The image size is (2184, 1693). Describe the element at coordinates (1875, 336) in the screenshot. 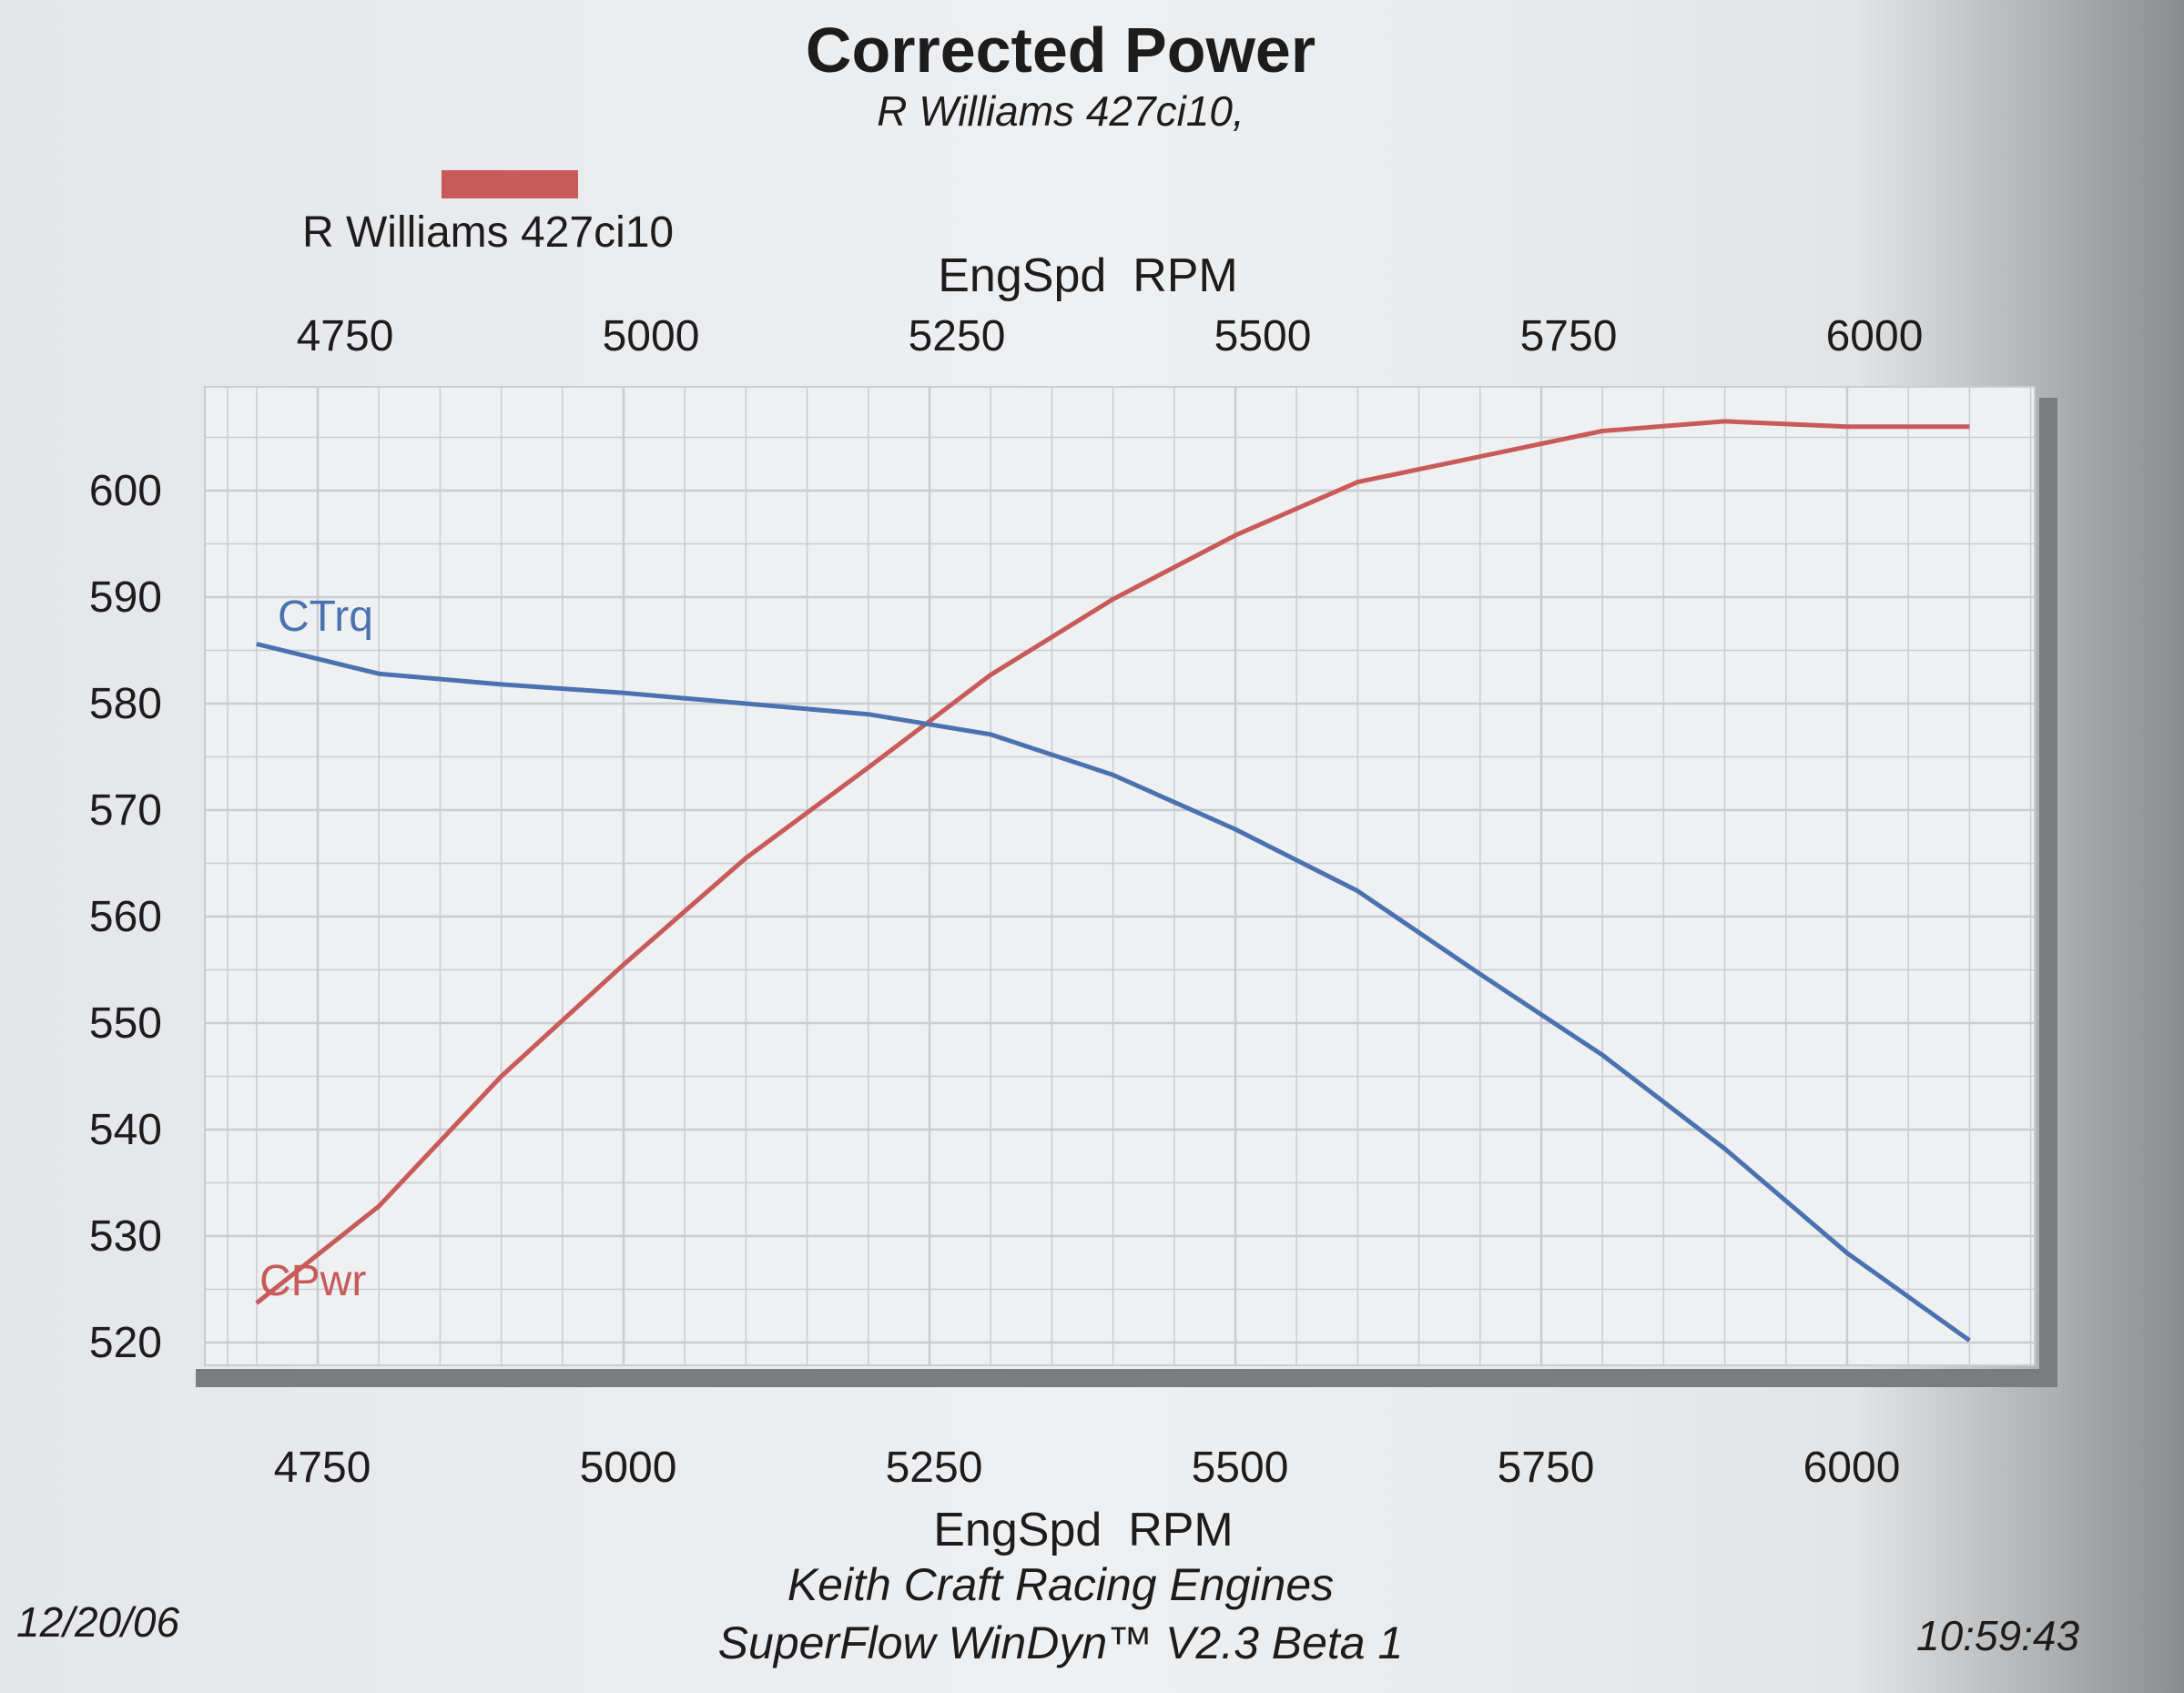

I see `x-tick-label-top: 6000` at that location.